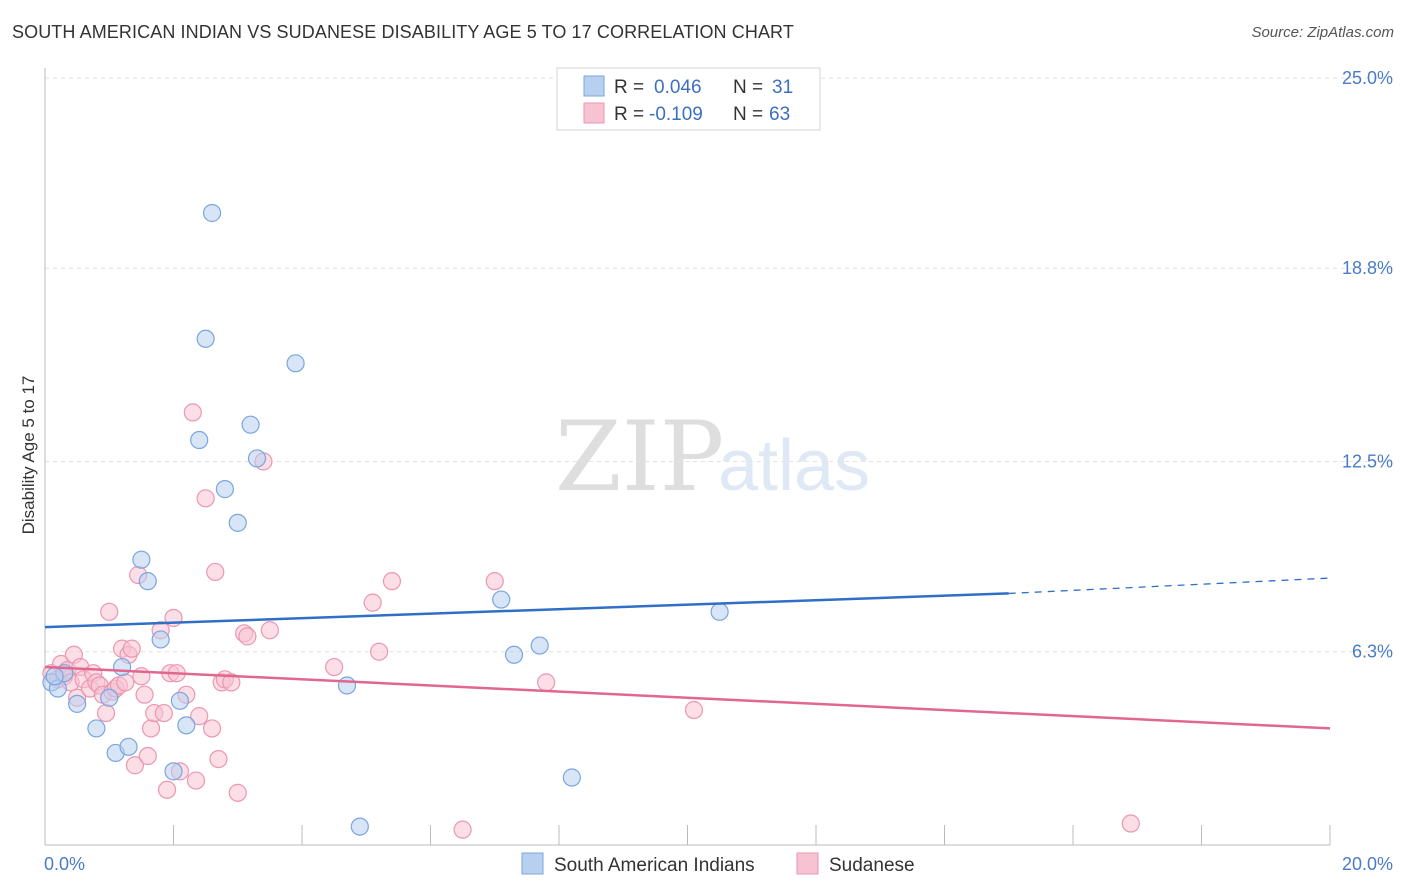 Image resolution: width=1406 pixels, height=892 pixels. What do you see at coordinates (688, 99) in the screenshot?
I see `stats-legend: R = 0.046 N = 31 R = -0.109 N = 63` at bounding box center [688, 99].